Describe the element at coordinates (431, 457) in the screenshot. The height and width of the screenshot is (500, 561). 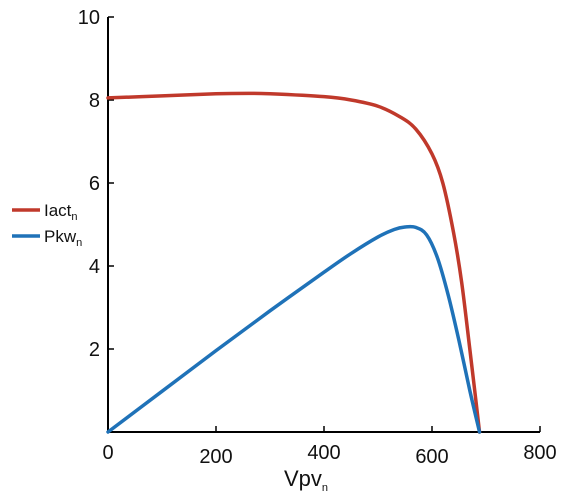
I see `x-tick-label: 600` at that location.